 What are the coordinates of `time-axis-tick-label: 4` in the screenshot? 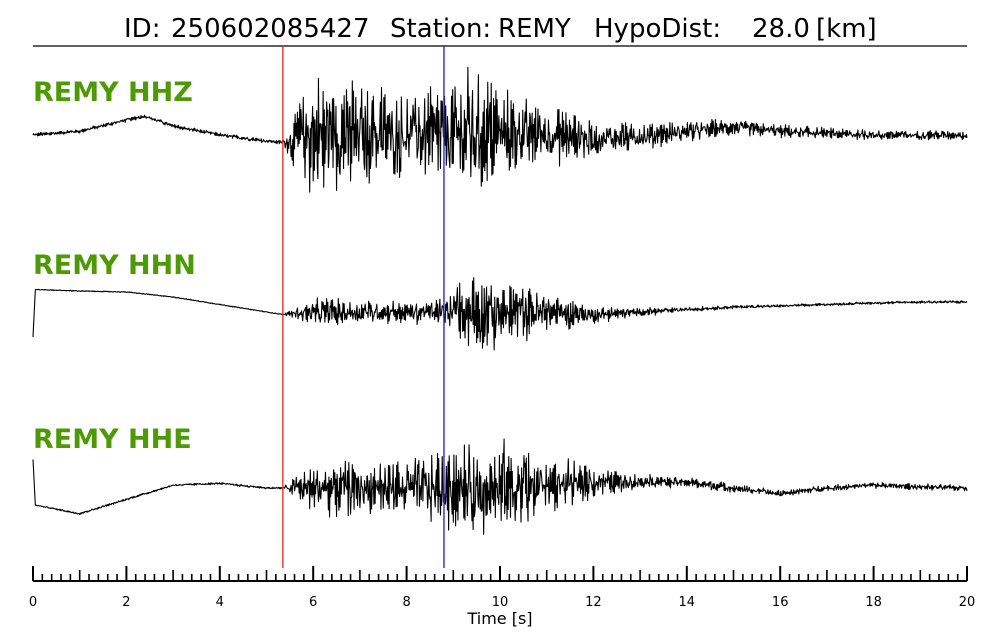 It's located at (220, 602).